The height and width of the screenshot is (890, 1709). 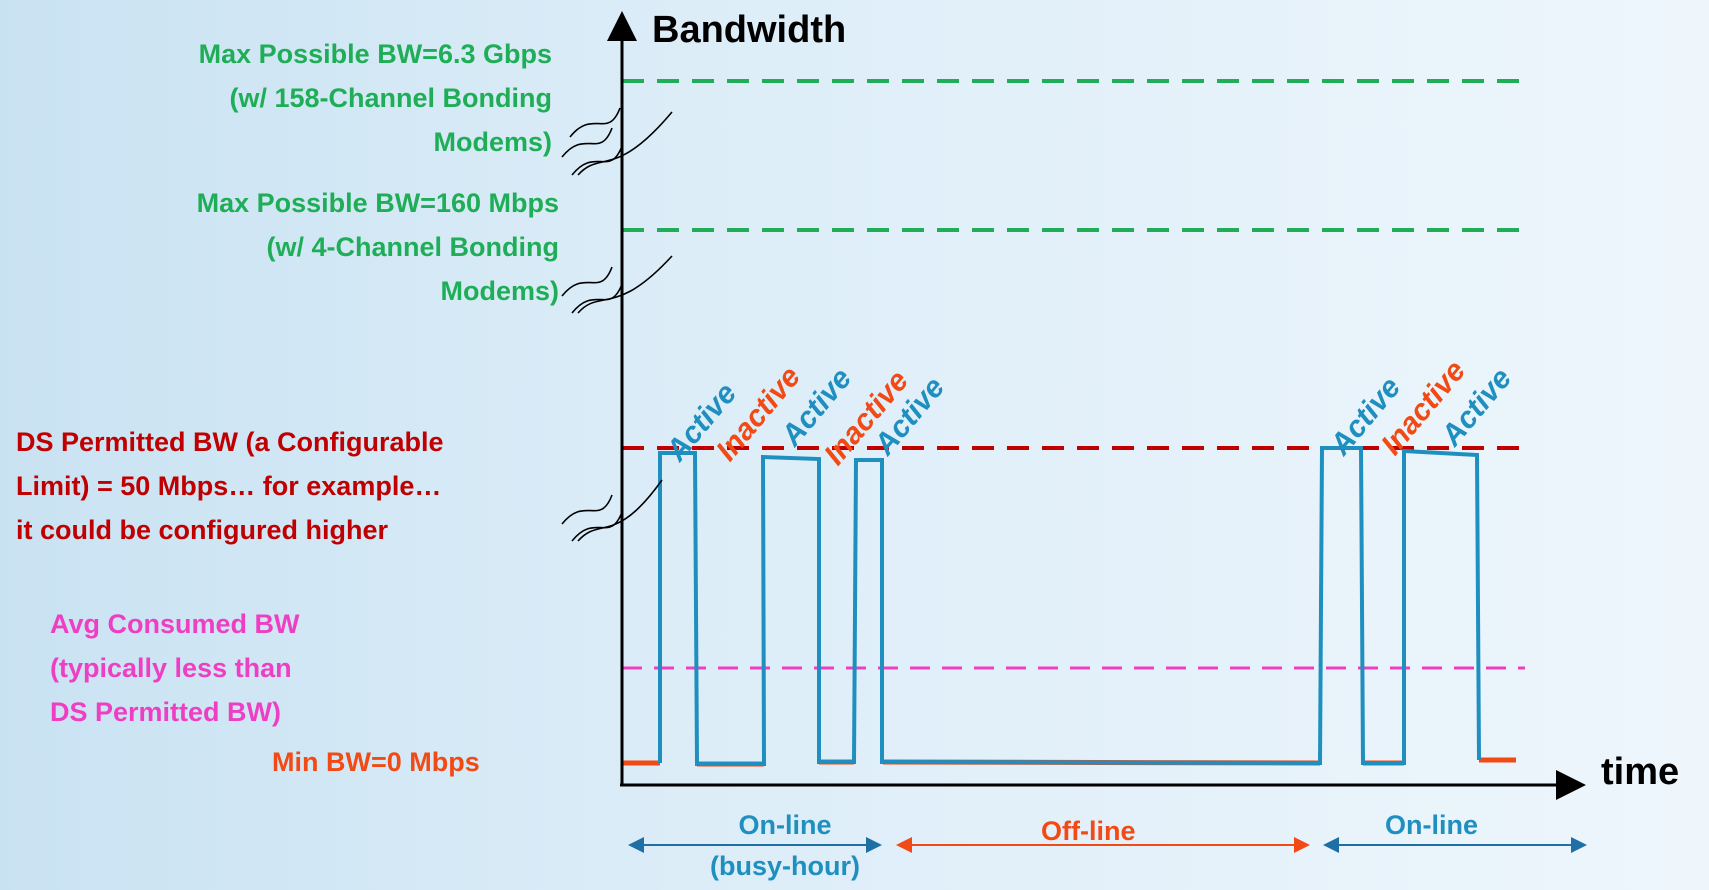 What do you see at coordinates (617, 324) in the screenshot?
I see `axis-break-marks` at bounding box center [617, 324].